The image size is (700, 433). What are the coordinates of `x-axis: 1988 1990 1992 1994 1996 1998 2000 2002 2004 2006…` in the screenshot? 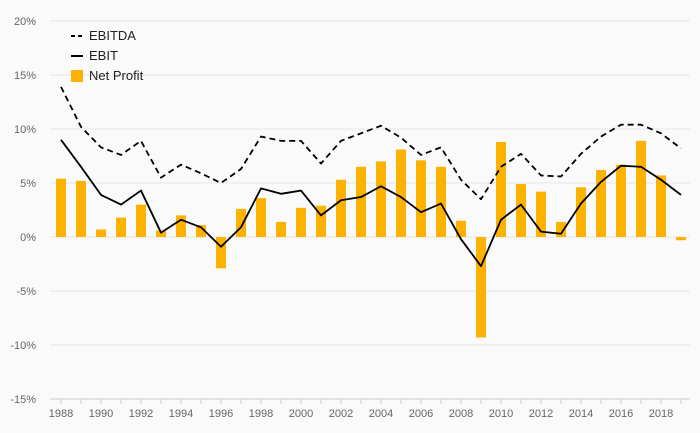 It's located at (369, 409).